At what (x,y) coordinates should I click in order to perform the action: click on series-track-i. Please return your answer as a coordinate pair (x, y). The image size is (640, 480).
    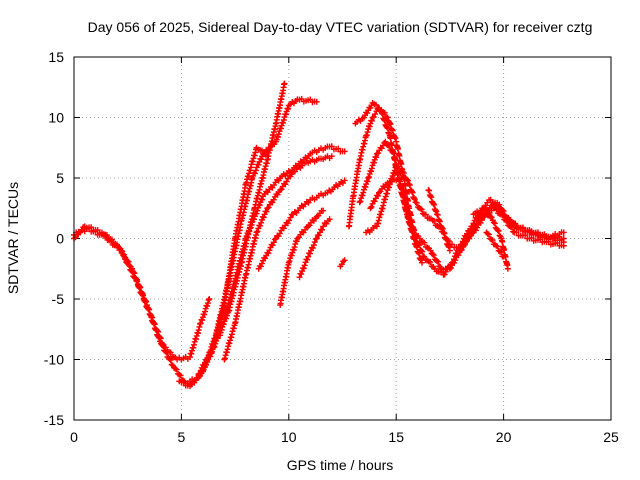
    Looking at the image, I should click on (314, 248).